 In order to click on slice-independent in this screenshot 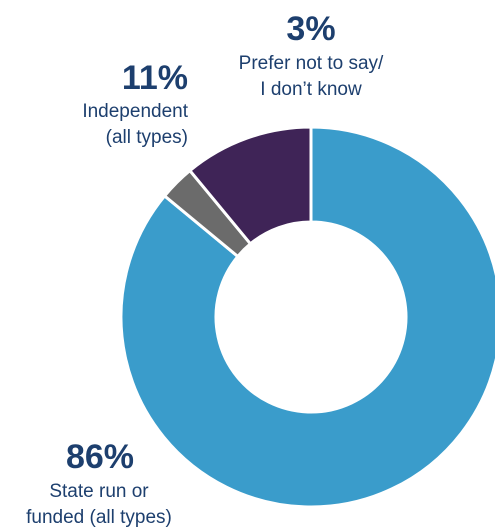, I will do `click(250, 185)`.